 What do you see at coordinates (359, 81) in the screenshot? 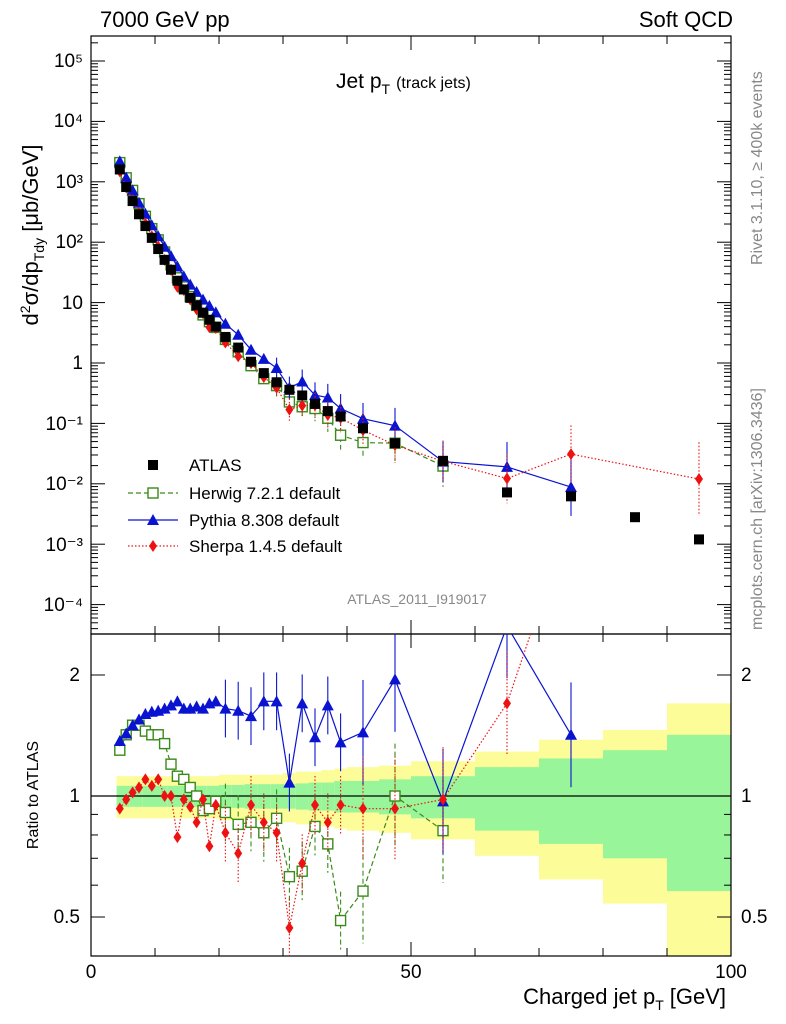
I see `title-main: Jet p` at bounding box center [359, 81].